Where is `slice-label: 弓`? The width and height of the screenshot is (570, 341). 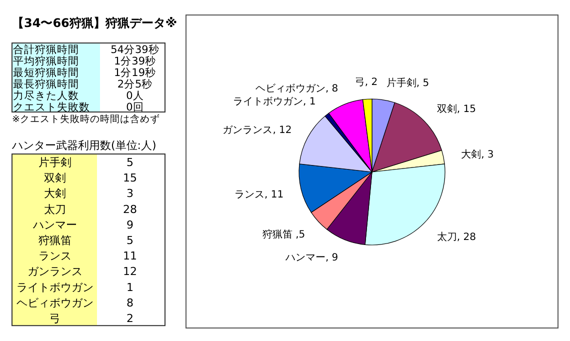 slice-label: 弓 is located at coordinates (359, 82).